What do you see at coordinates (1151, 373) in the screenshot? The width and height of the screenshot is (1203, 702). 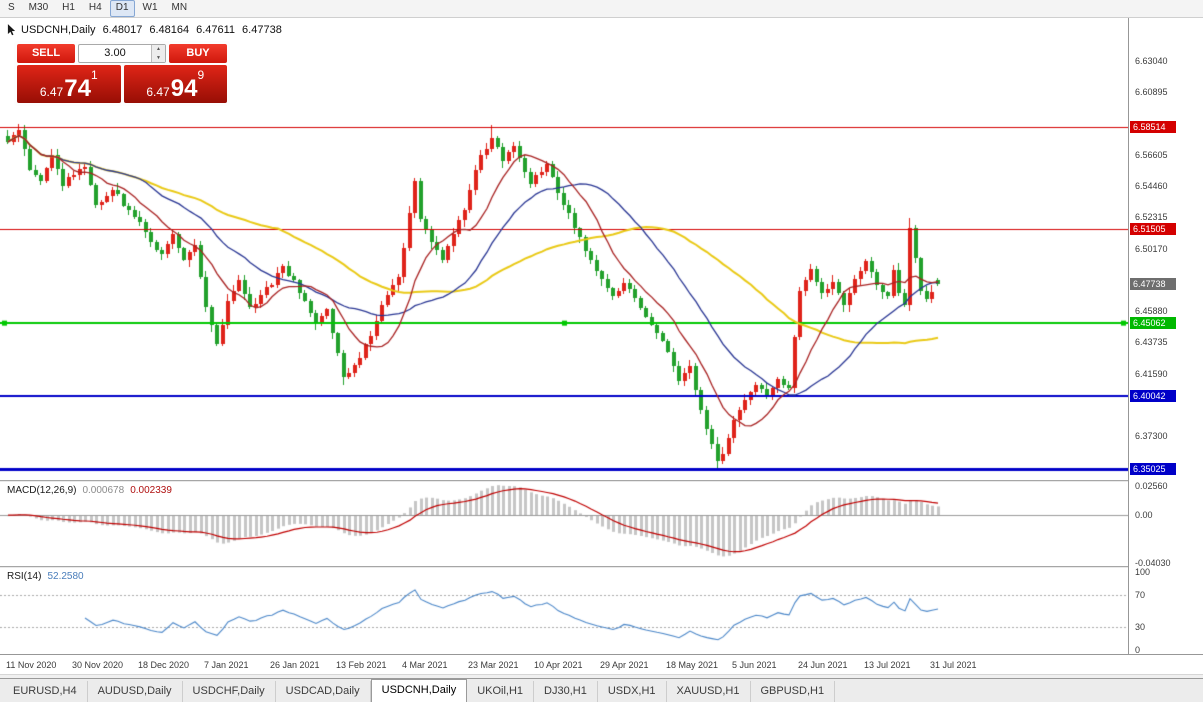 I see `price-axis-tick: 6.41590` at bounding box center [1151, 373].